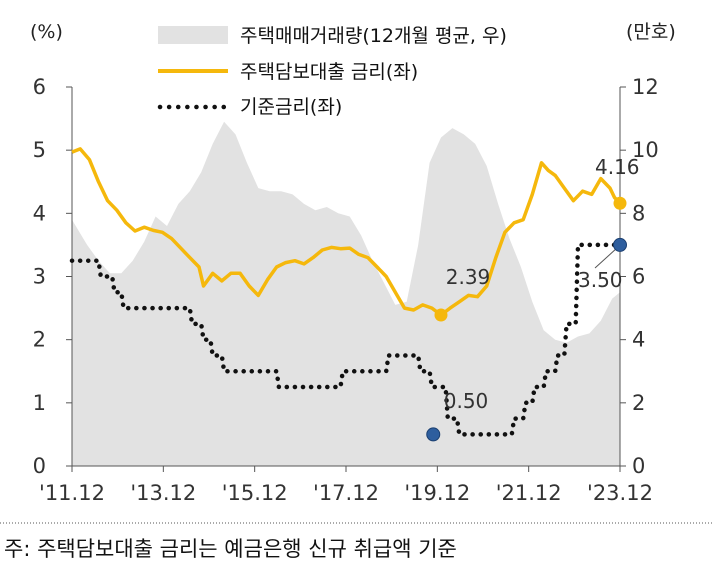 This screenshot has height=567, width=712. What do you see at coordinates (620, 244) in the screenshot?
I see `marker-base-rate-latest` at bounding box center [620, 244].